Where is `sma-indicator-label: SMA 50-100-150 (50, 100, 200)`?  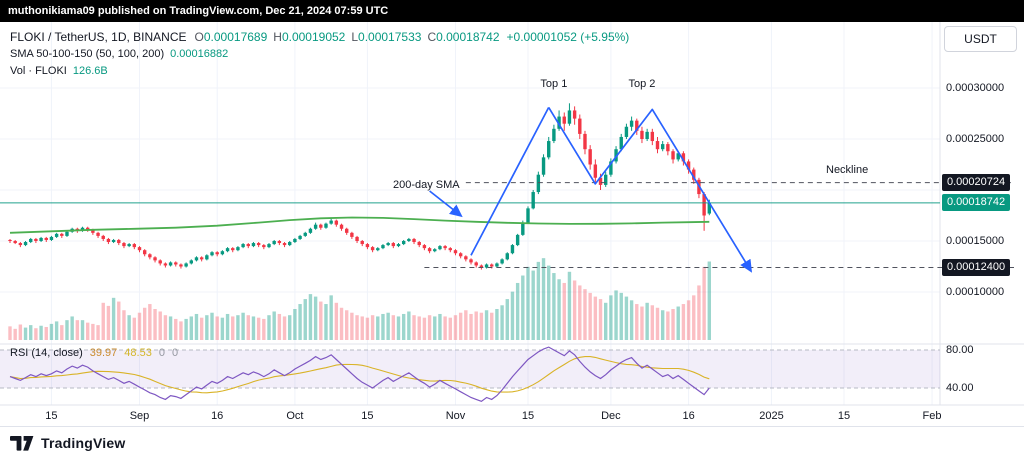
sma-indicator-label: SMA 50-100-150 (50, 100, 200) is located at coordinates (87, 54).